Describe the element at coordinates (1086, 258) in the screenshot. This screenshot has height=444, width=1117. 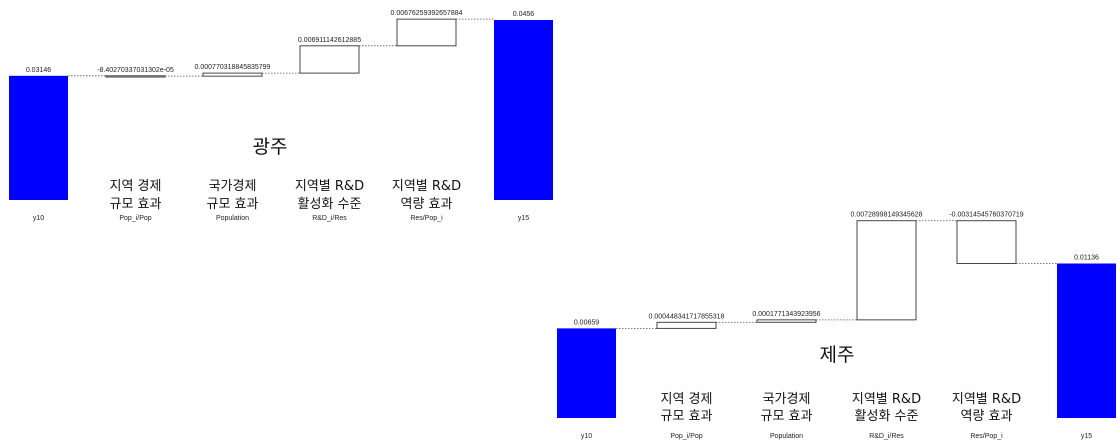
I see `value-label: 0.01136` at that location.